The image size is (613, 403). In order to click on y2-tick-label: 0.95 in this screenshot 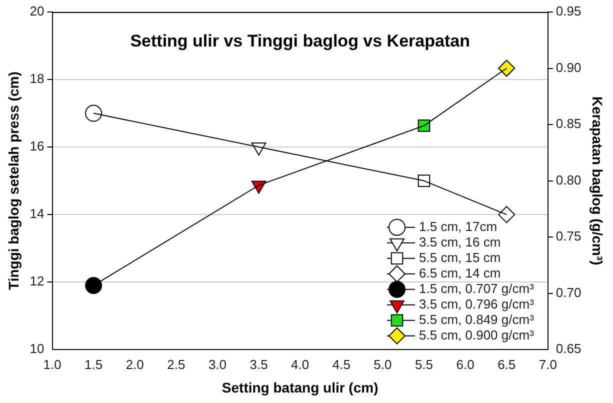, I will do `click(569, 11)`.